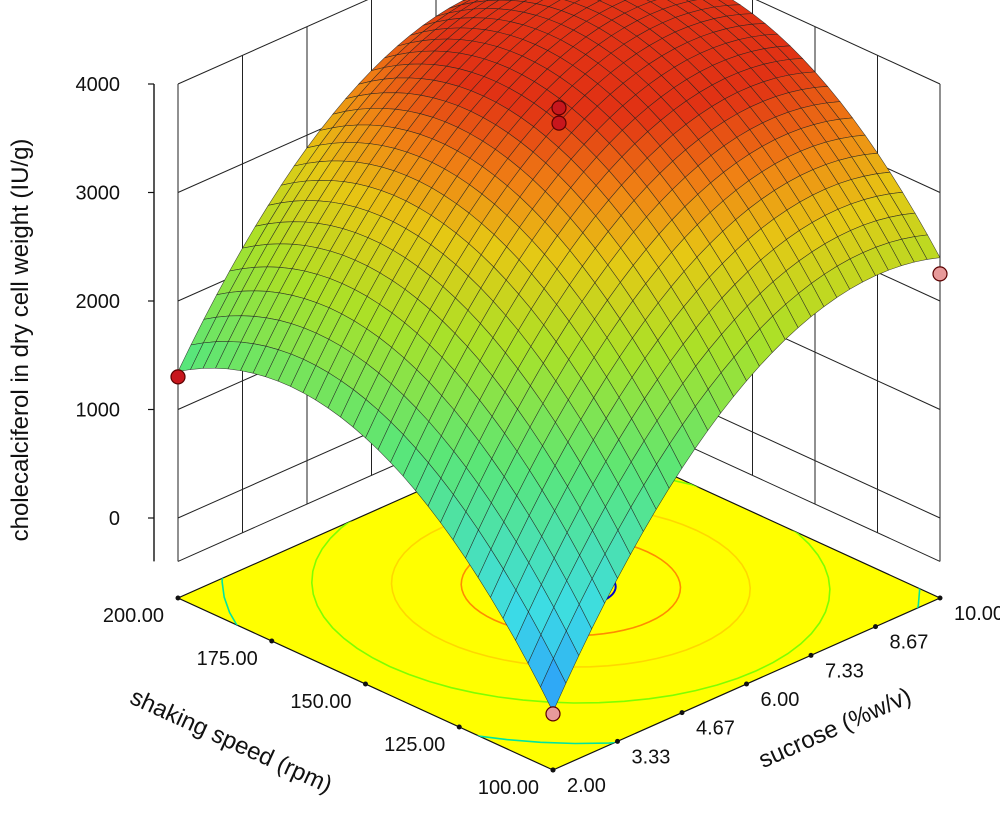 The image size is (1000, 828). Describe the element at coordinates (909, 643) in the screenshot. I see `y-tick-label-5: 8.67` at that location.